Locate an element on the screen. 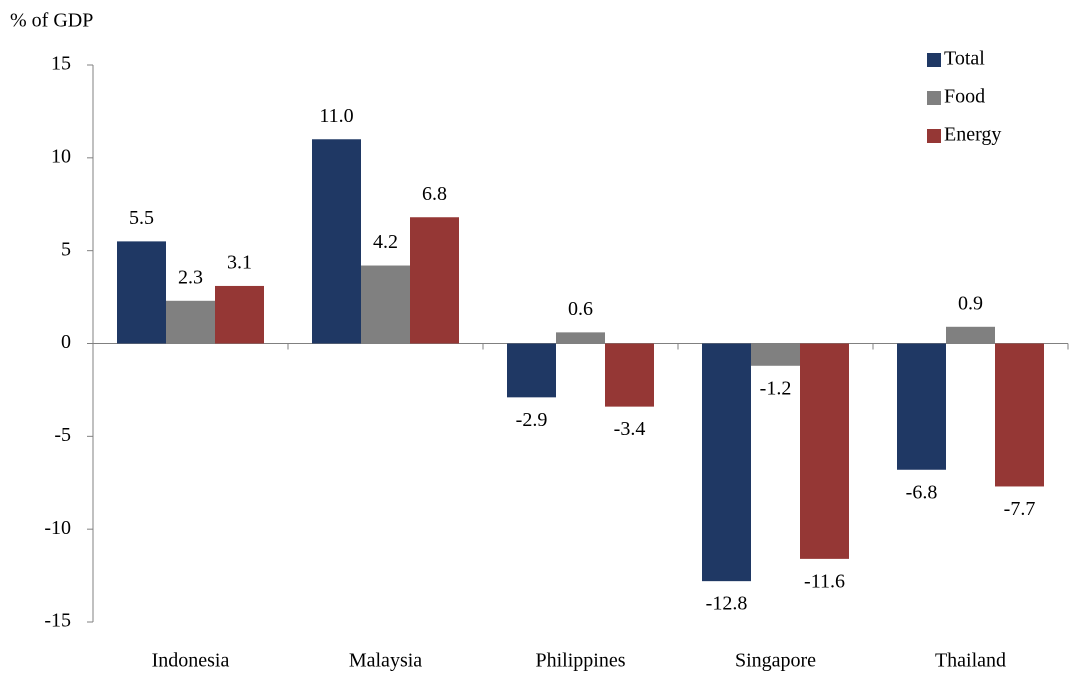 The image size is (1070, 679). y-tick-label: -15 is located at coordinates (57, 621).